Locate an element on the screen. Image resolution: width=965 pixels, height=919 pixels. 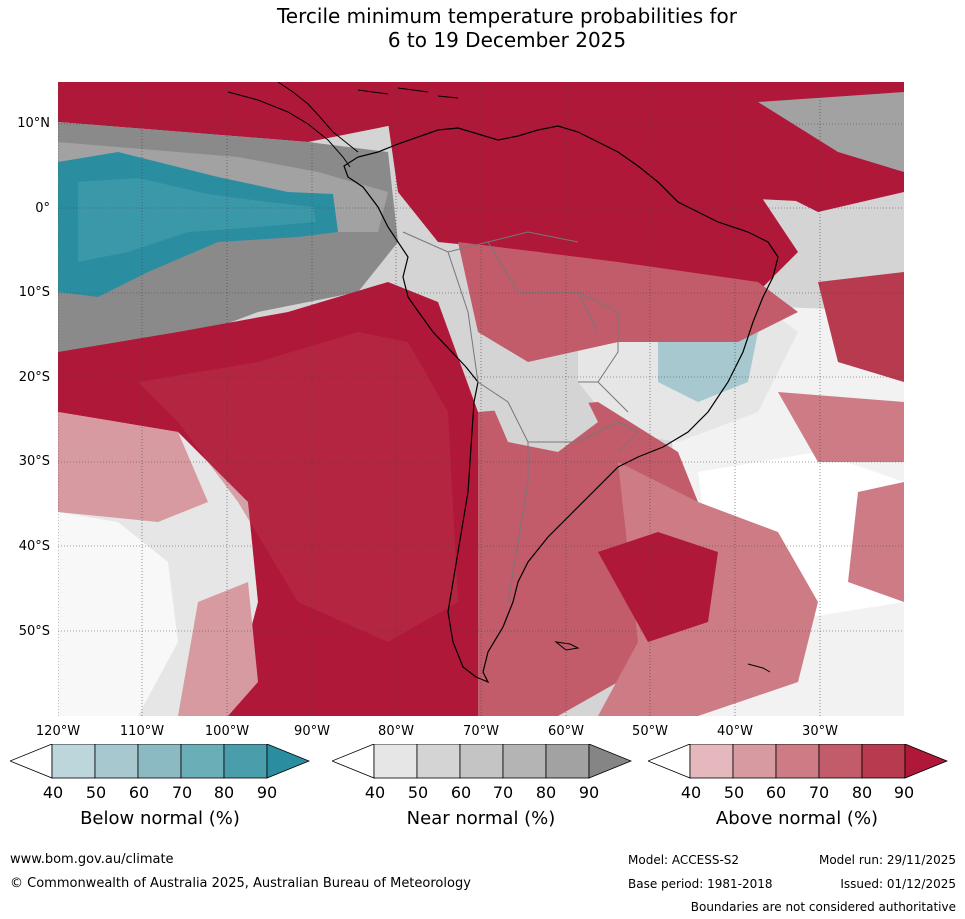
near-normal-colorbar is located at coordinates (482, 761).